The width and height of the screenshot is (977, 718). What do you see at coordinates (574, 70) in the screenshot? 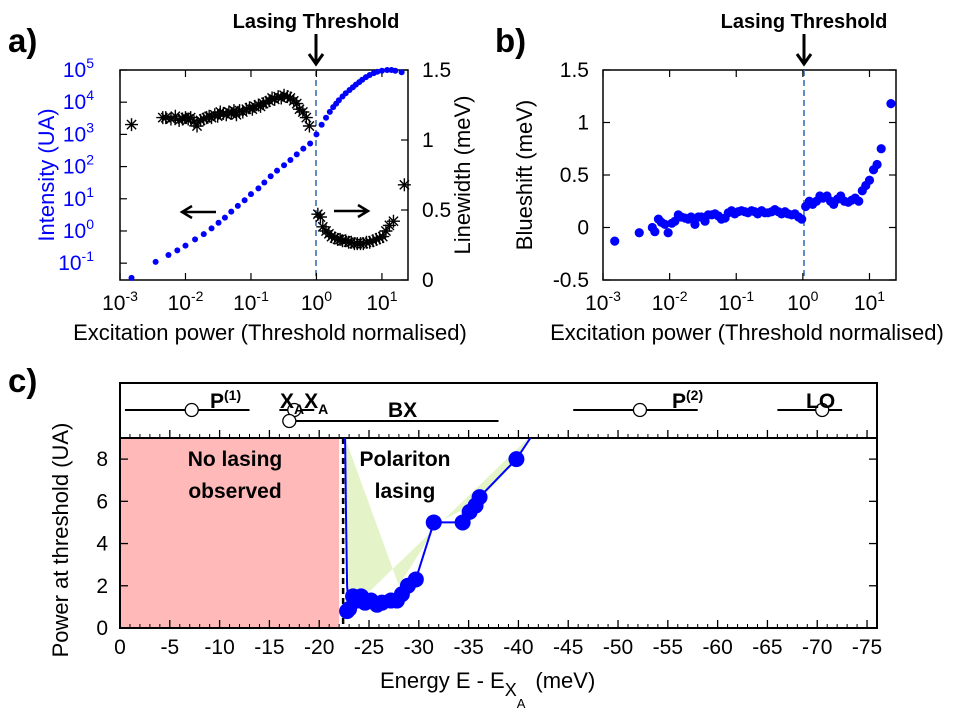
I see `panel-b-y-tick-label: 1.5` at bounding box center [574, 70].